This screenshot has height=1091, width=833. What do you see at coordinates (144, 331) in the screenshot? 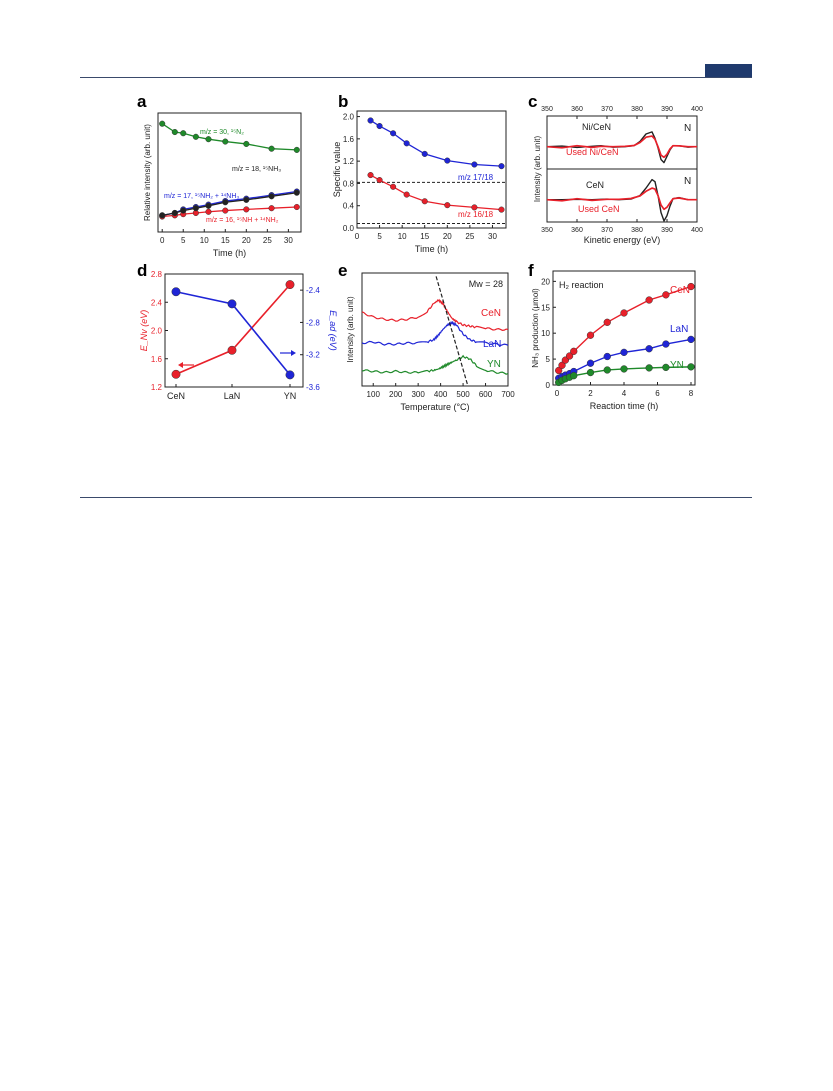
I see `panel-d-ylabel-left: E_Nv (eV)` at bounding box center [144, 331].